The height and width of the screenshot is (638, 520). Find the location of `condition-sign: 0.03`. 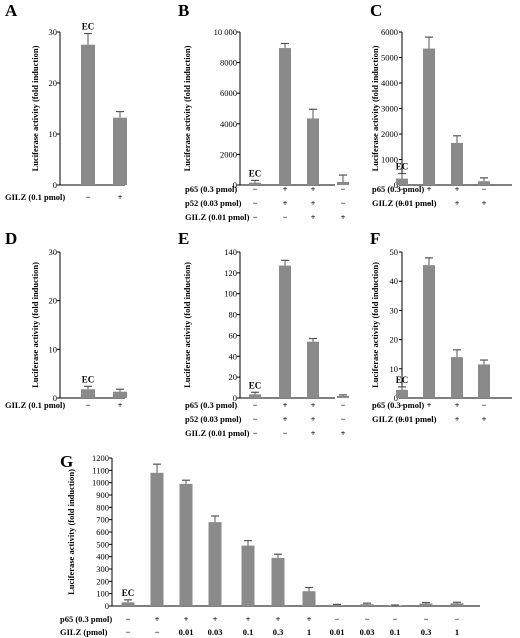

condition-sign: 0.03 is located at coordinates (367, 632).